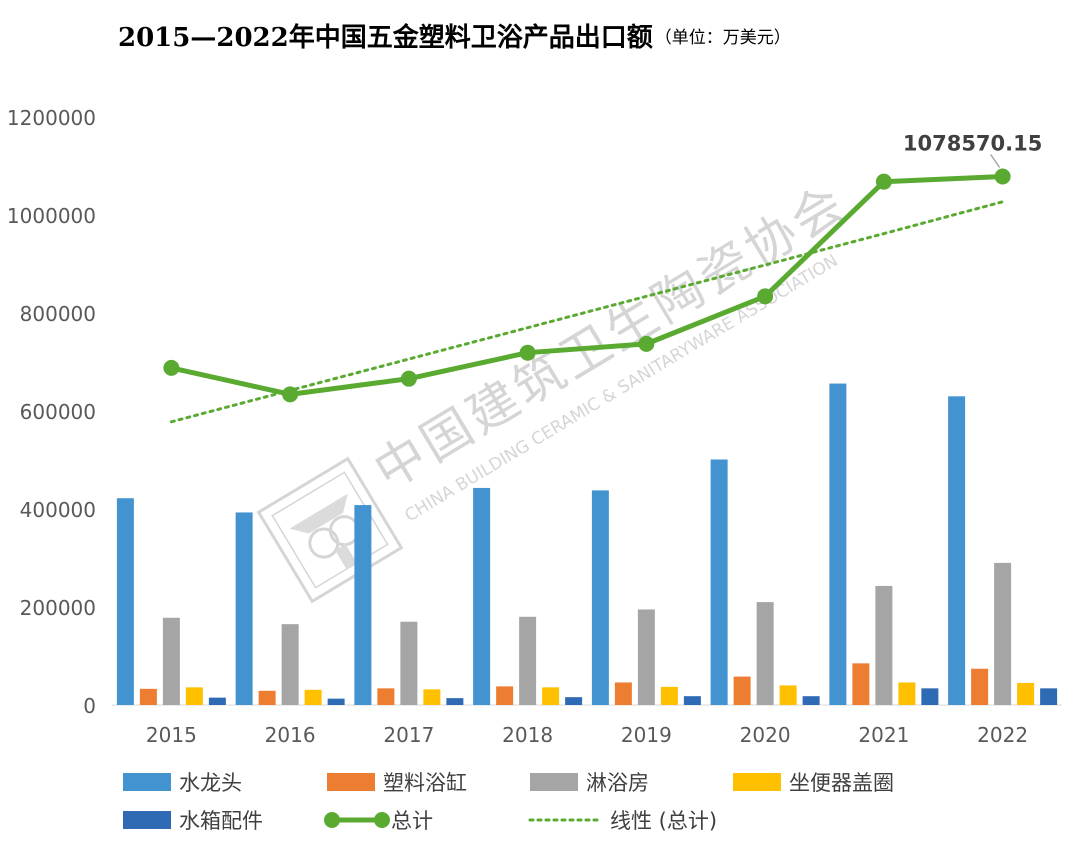 The height and width of the screenshot is (850, 1080). I want to click on y-tick-label: 200000, so click(58, 608).